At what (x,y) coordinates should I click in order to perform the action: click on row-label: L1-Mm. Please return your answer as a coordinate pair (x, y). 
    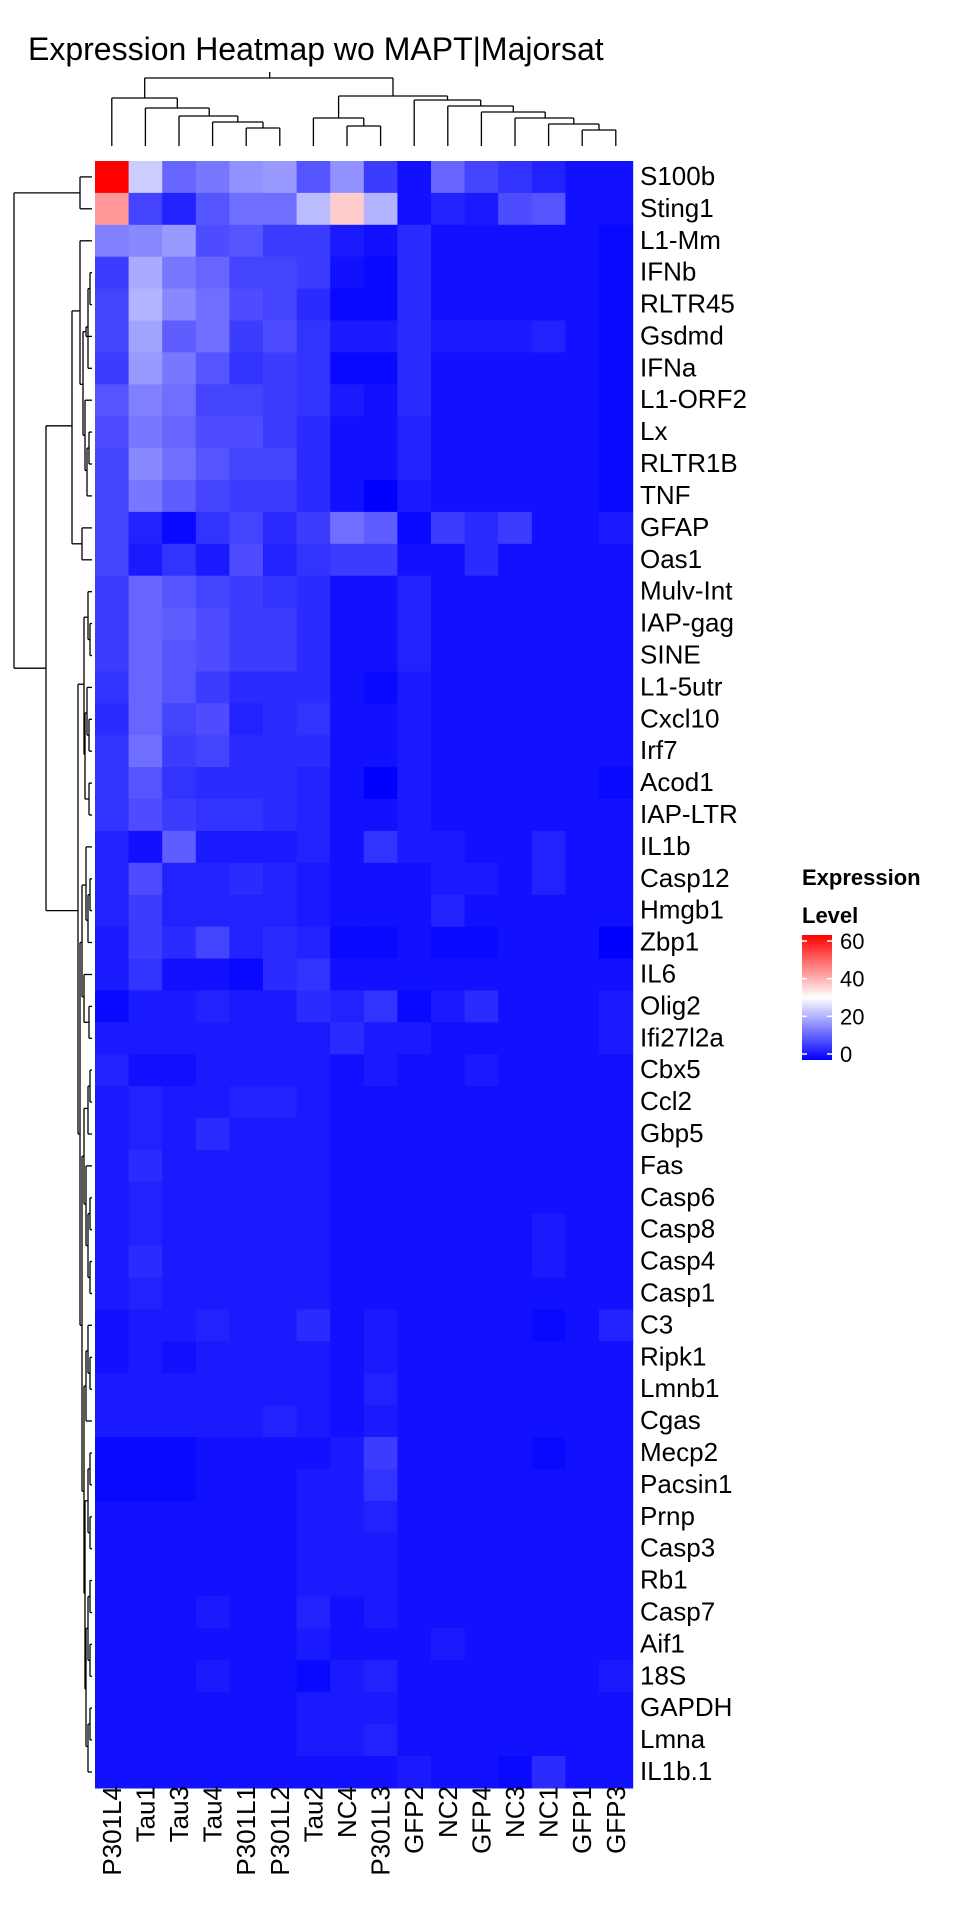
    Looking at the image, I should click on (680, 240).